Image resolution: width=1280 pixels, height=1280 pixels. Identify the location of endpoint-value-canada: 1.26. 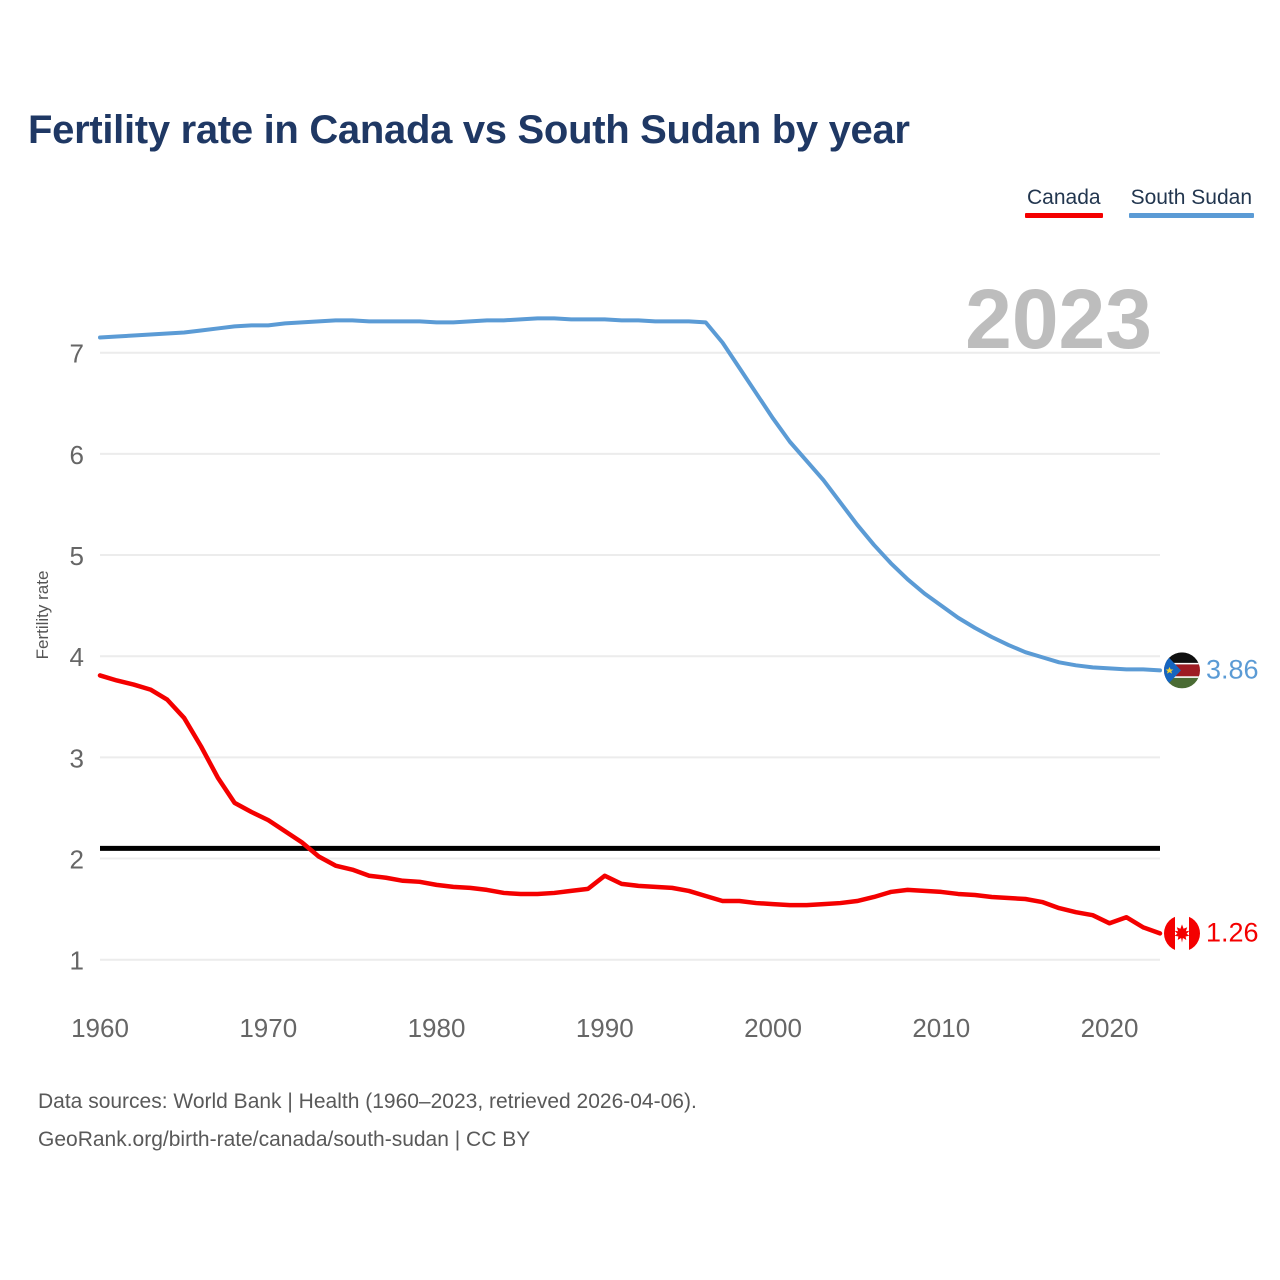
(1232, 933).